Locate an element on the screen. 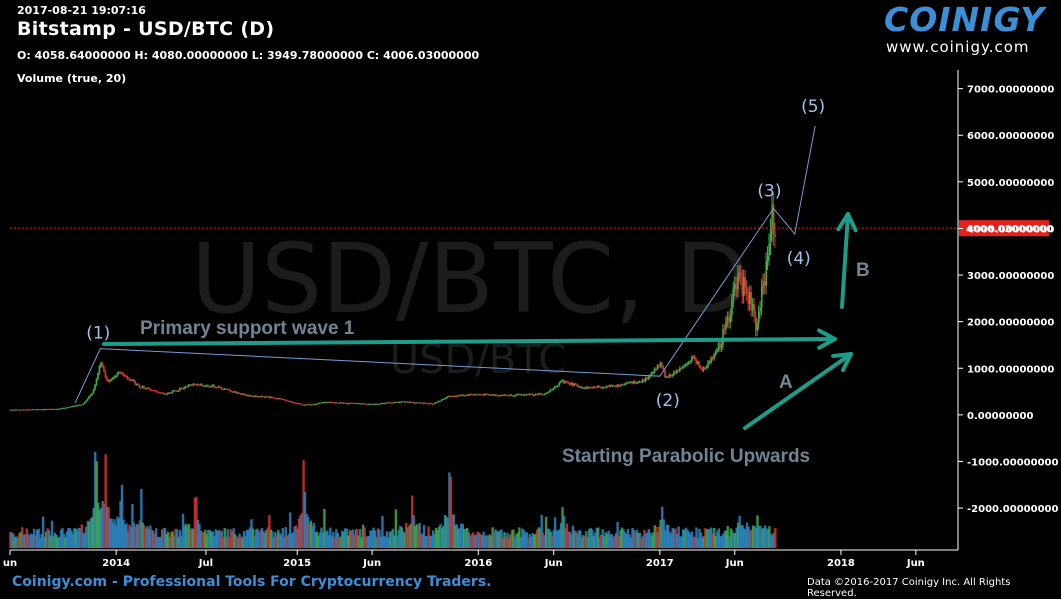 This screenshot has width=1061, height=599. brand-logo: COINIGY is located at coordinates (965, 19).